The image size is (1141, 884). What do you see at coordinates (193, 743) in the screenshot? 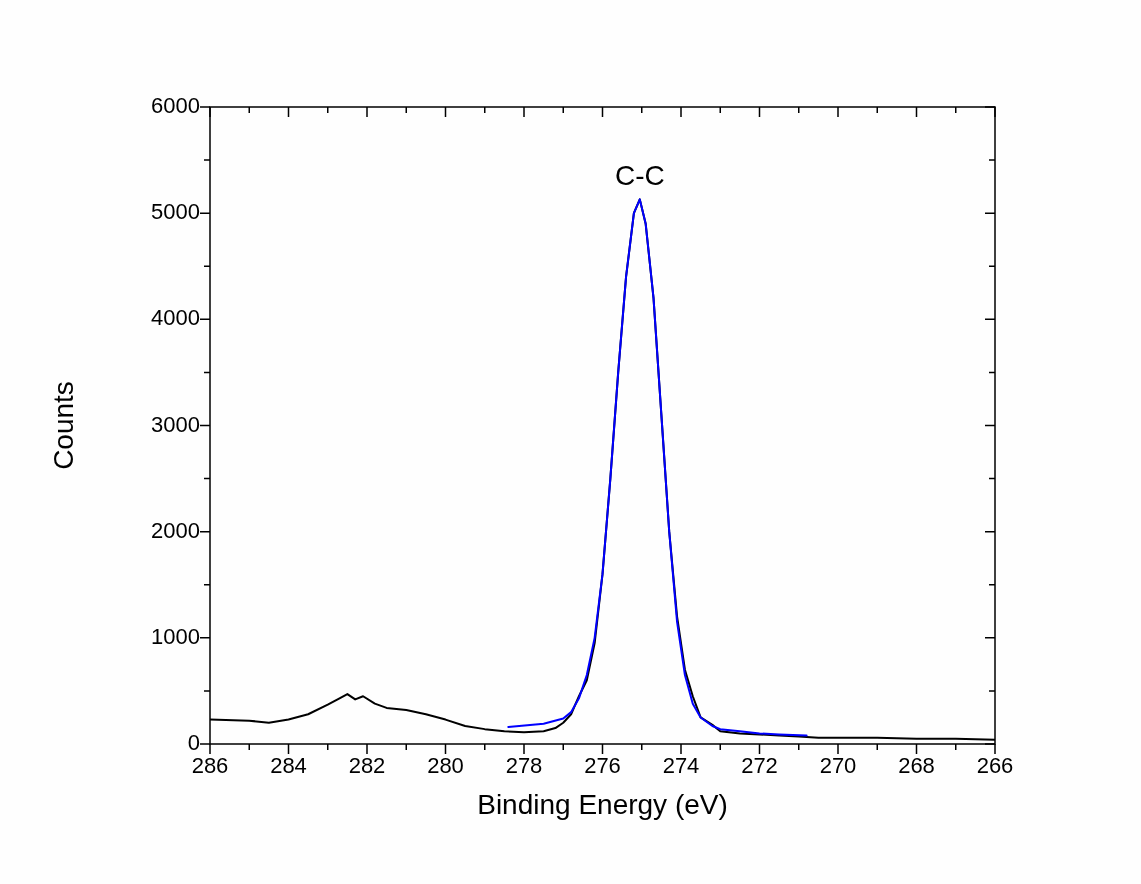
I see `y-tick-label: 0` at bounding box center [193, 743].